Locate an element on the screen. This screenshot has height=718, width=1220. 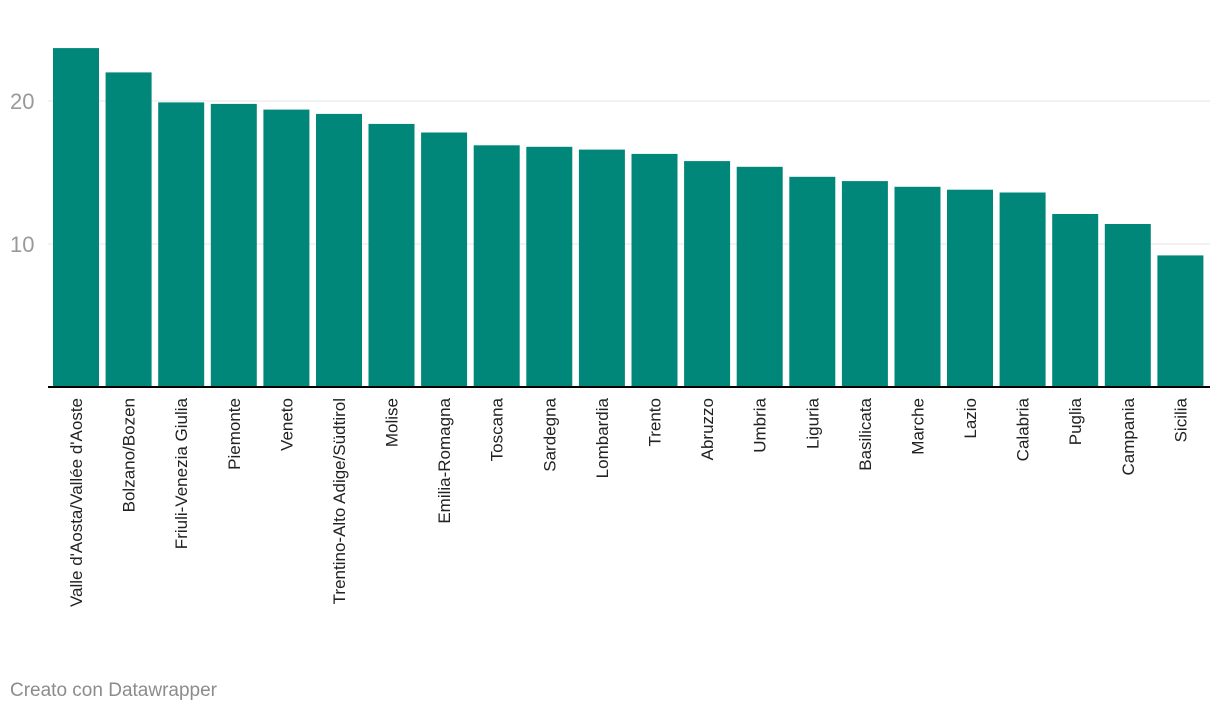
y-tick-label: 10 is located at coordinates (22, 244).